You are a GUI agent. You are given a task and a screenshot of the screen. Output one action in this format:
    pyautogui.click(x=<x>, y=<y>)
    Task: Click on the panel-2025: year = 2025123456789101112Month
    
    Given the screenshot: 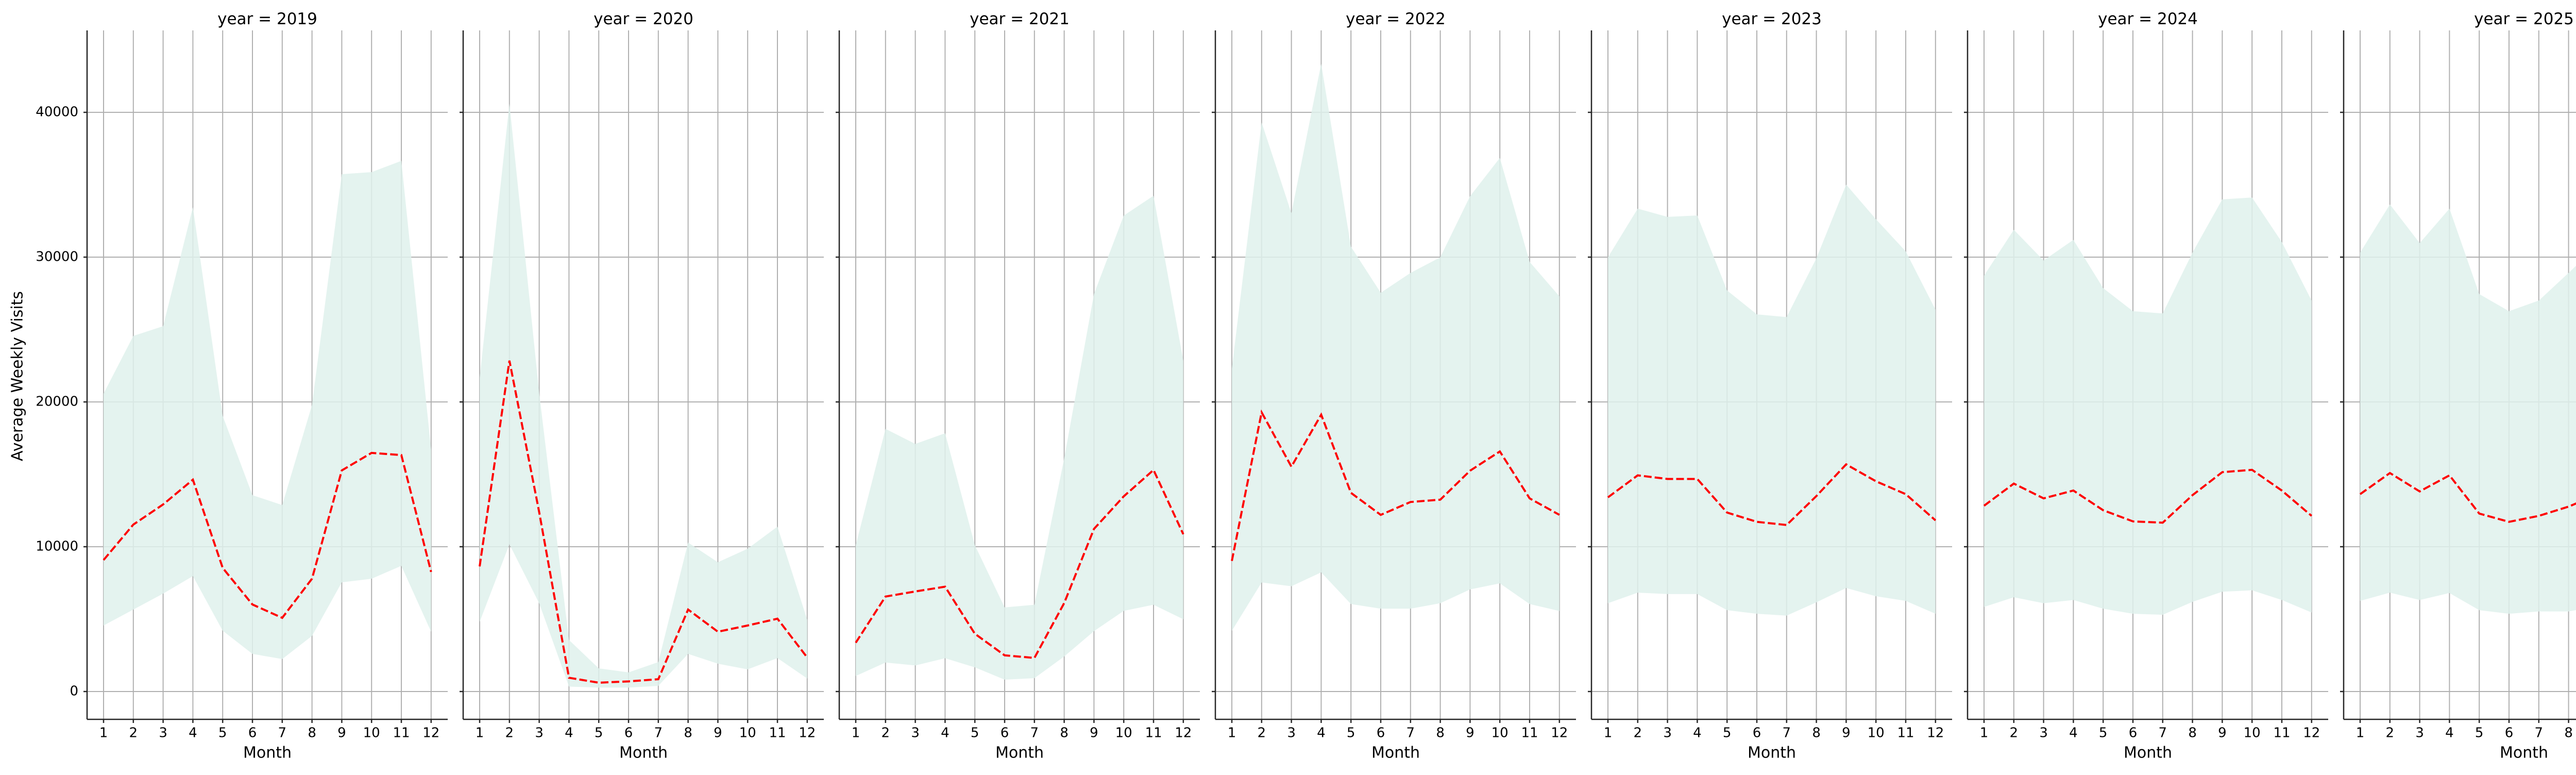 What is the action you would take?
    pyautogui.click(x=2458, y=386)
    